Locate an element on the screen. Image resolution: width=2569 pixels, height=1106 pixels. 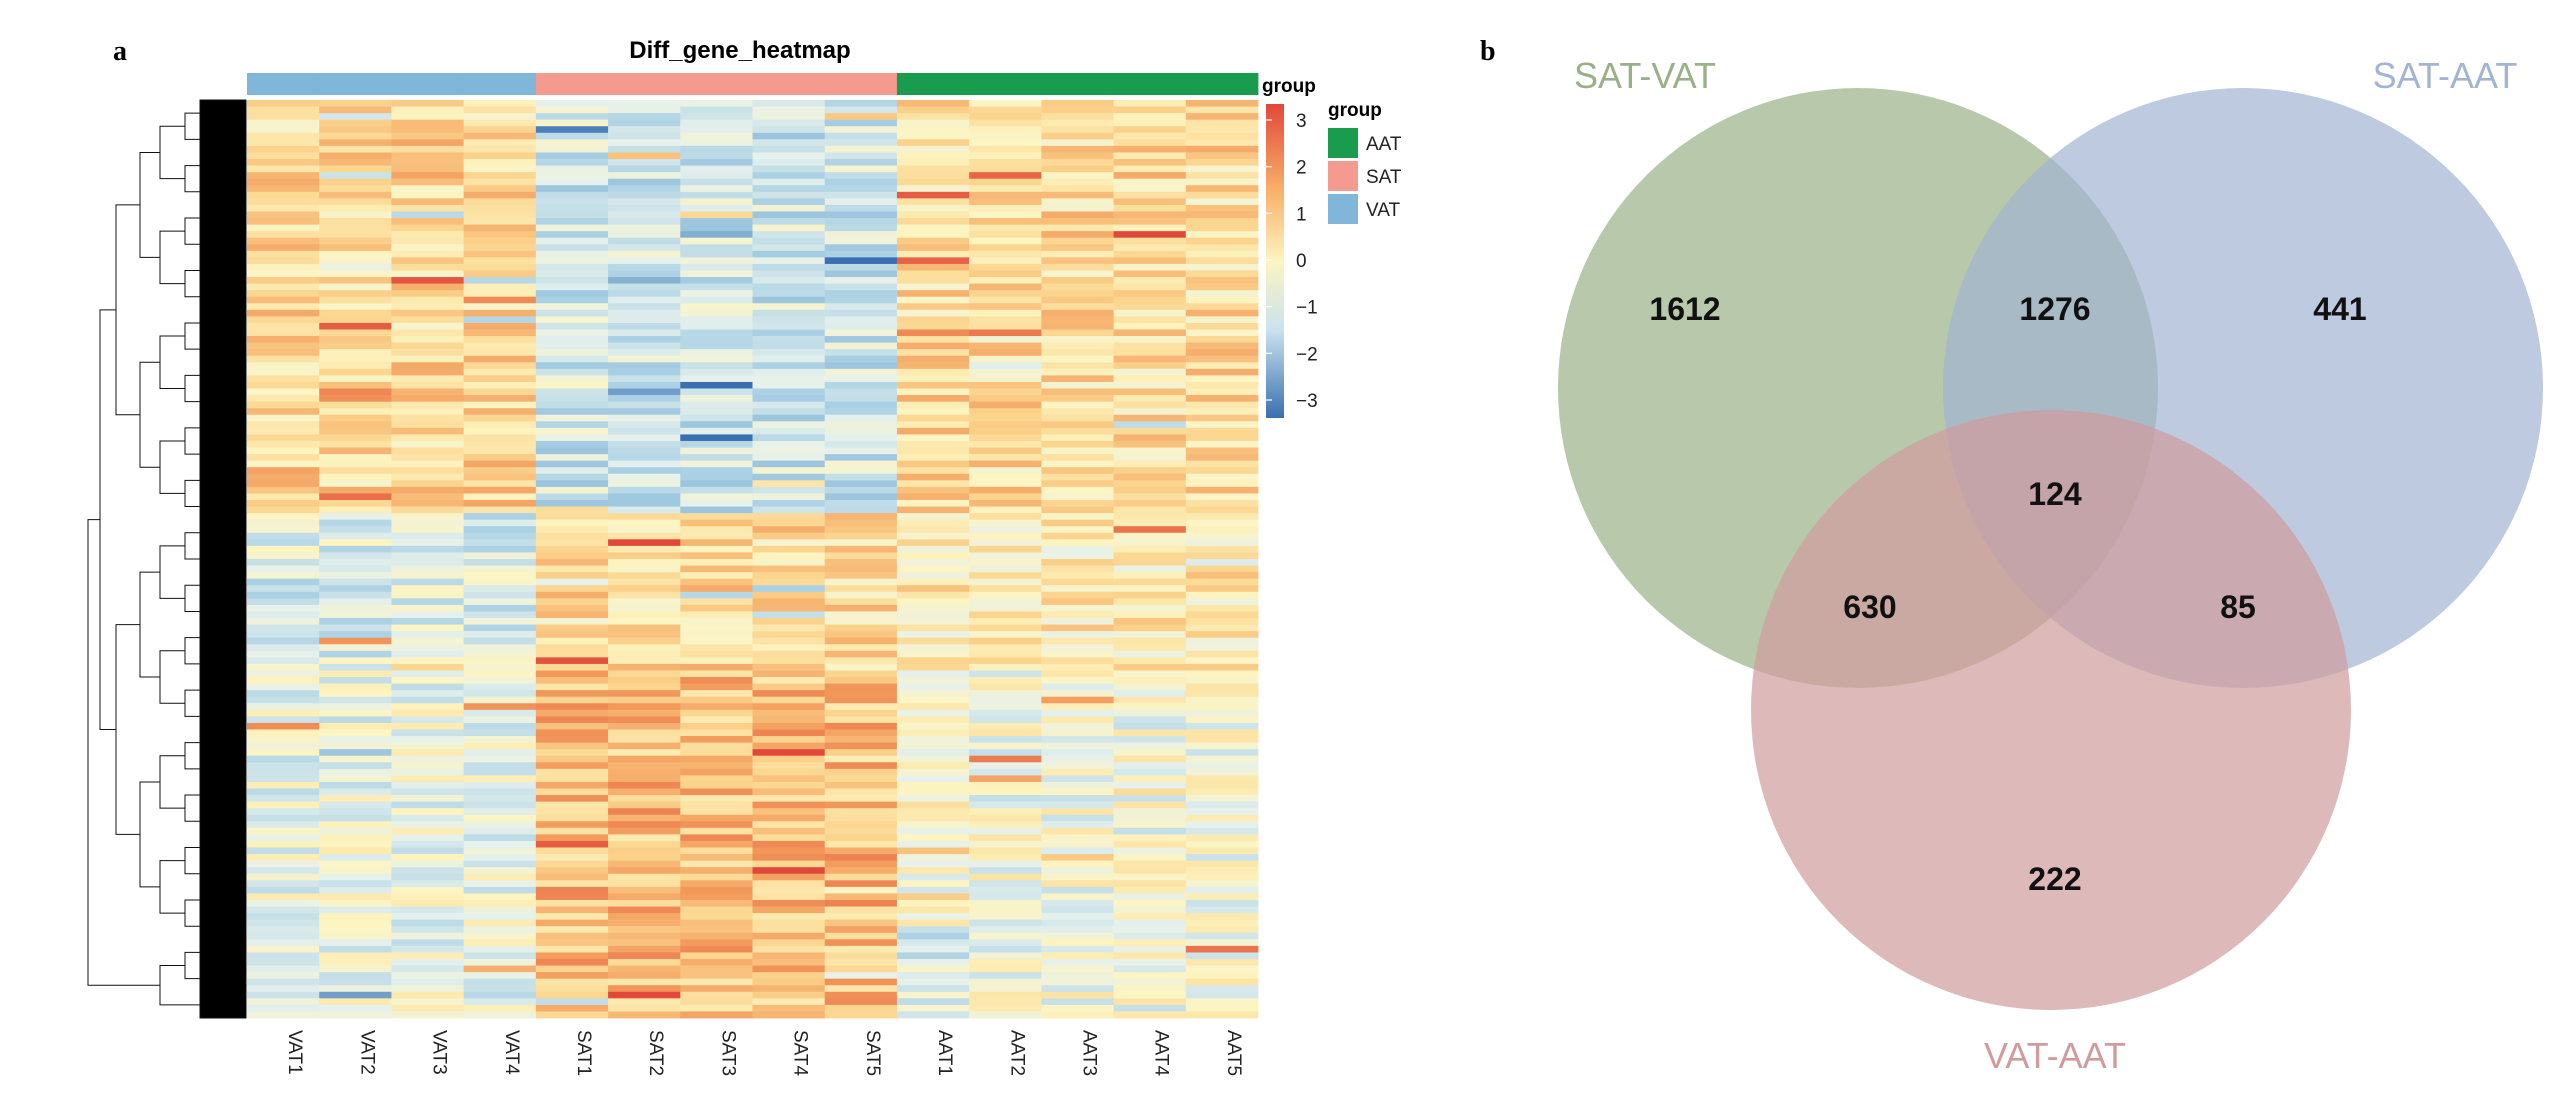
annotation-cell-sat is located at coordinates (716, 84).